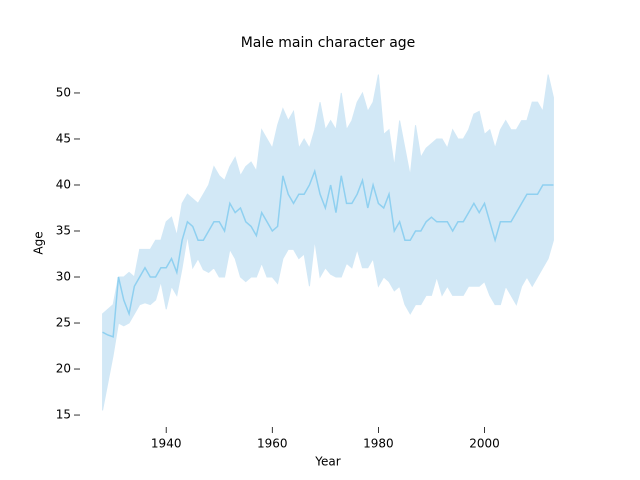  Describe the element at coordinates (272, 444) in the screenshot. I see `x-tick-label: 1960` at that location.